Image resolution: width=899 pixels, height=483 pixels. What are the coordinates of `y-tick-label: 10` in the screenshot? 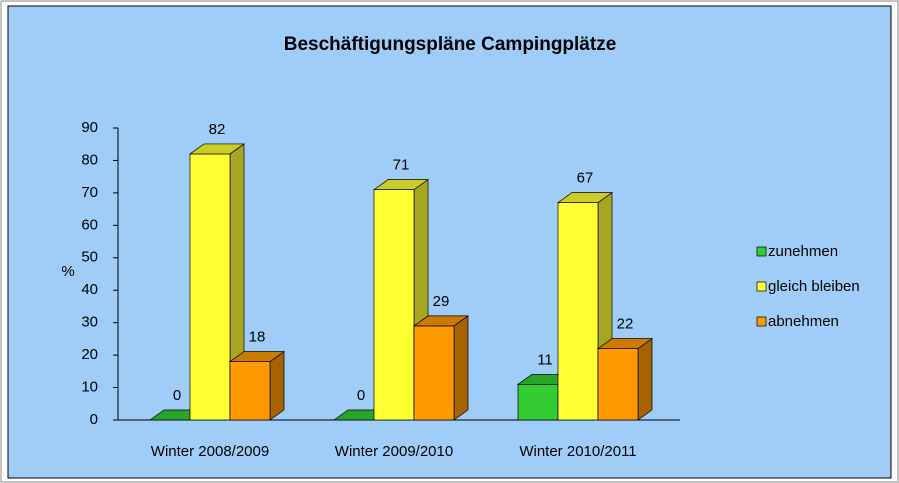 It's located at (89, 387).